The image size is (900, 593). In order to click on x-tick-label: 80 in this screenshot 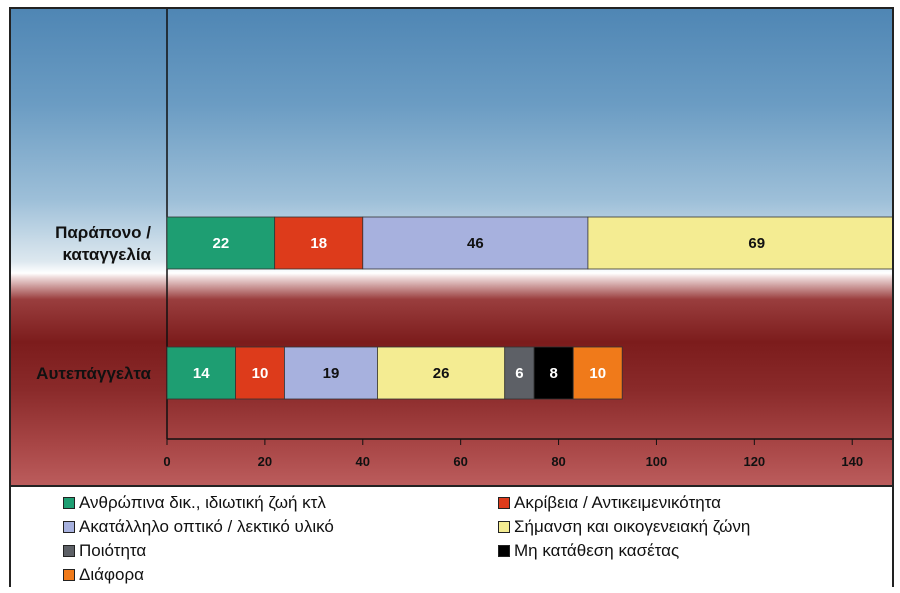, I will do `click(558, 461)`.